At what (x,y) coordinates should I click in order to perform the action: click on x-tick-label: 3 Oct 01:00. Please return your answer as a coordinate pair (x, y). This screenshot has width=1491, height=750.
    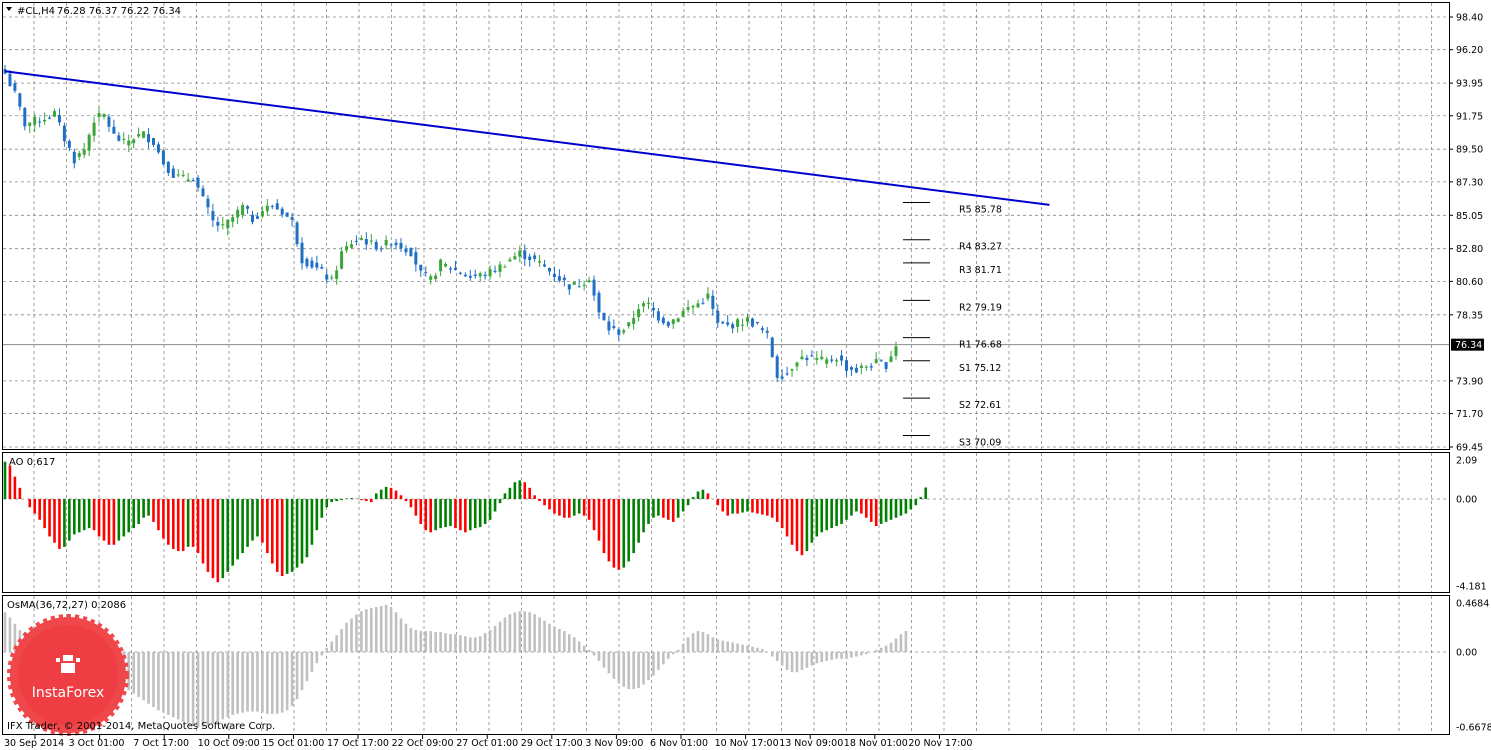
    Looking at the image, I should click on (97, 743).